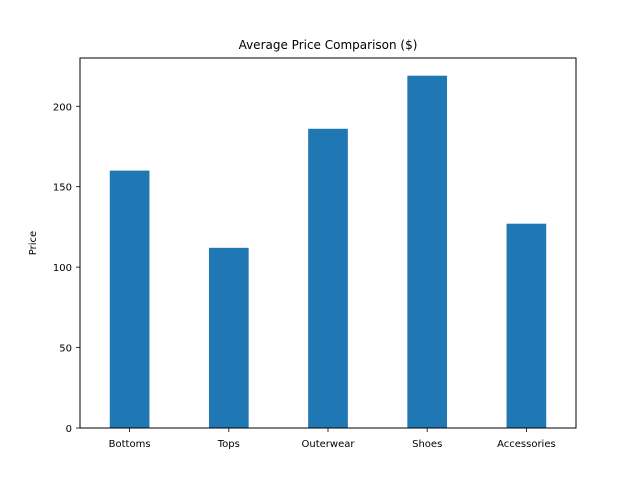  I want to click on y-axis-ticks: 0 50 100 150 200, so click(66, 268).